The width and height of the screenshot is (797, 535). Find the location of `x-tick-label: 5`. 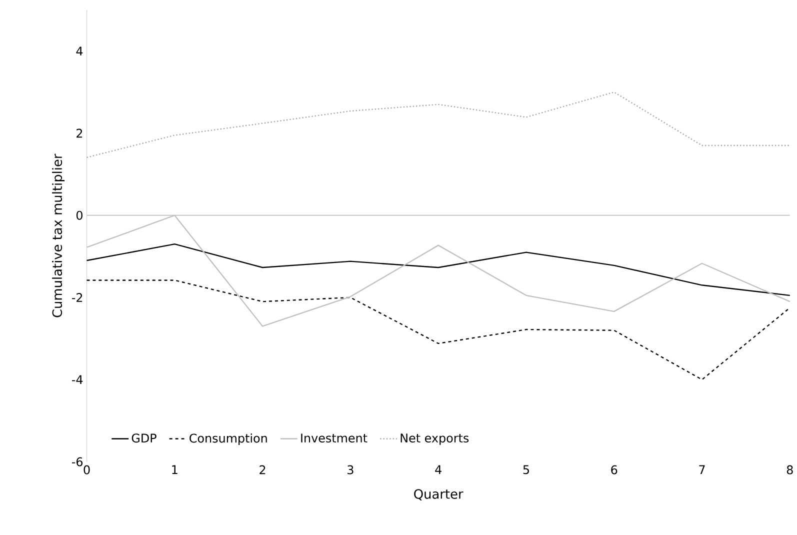

x-tick-label: 5 is located at coordinates (526, 469).